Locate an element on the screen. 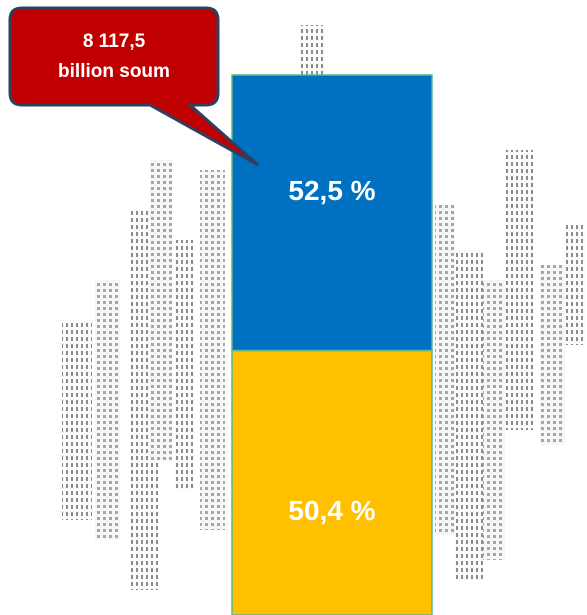 This screenshot has height=615, width=587. callout-box is located at coordinates (133, 86).